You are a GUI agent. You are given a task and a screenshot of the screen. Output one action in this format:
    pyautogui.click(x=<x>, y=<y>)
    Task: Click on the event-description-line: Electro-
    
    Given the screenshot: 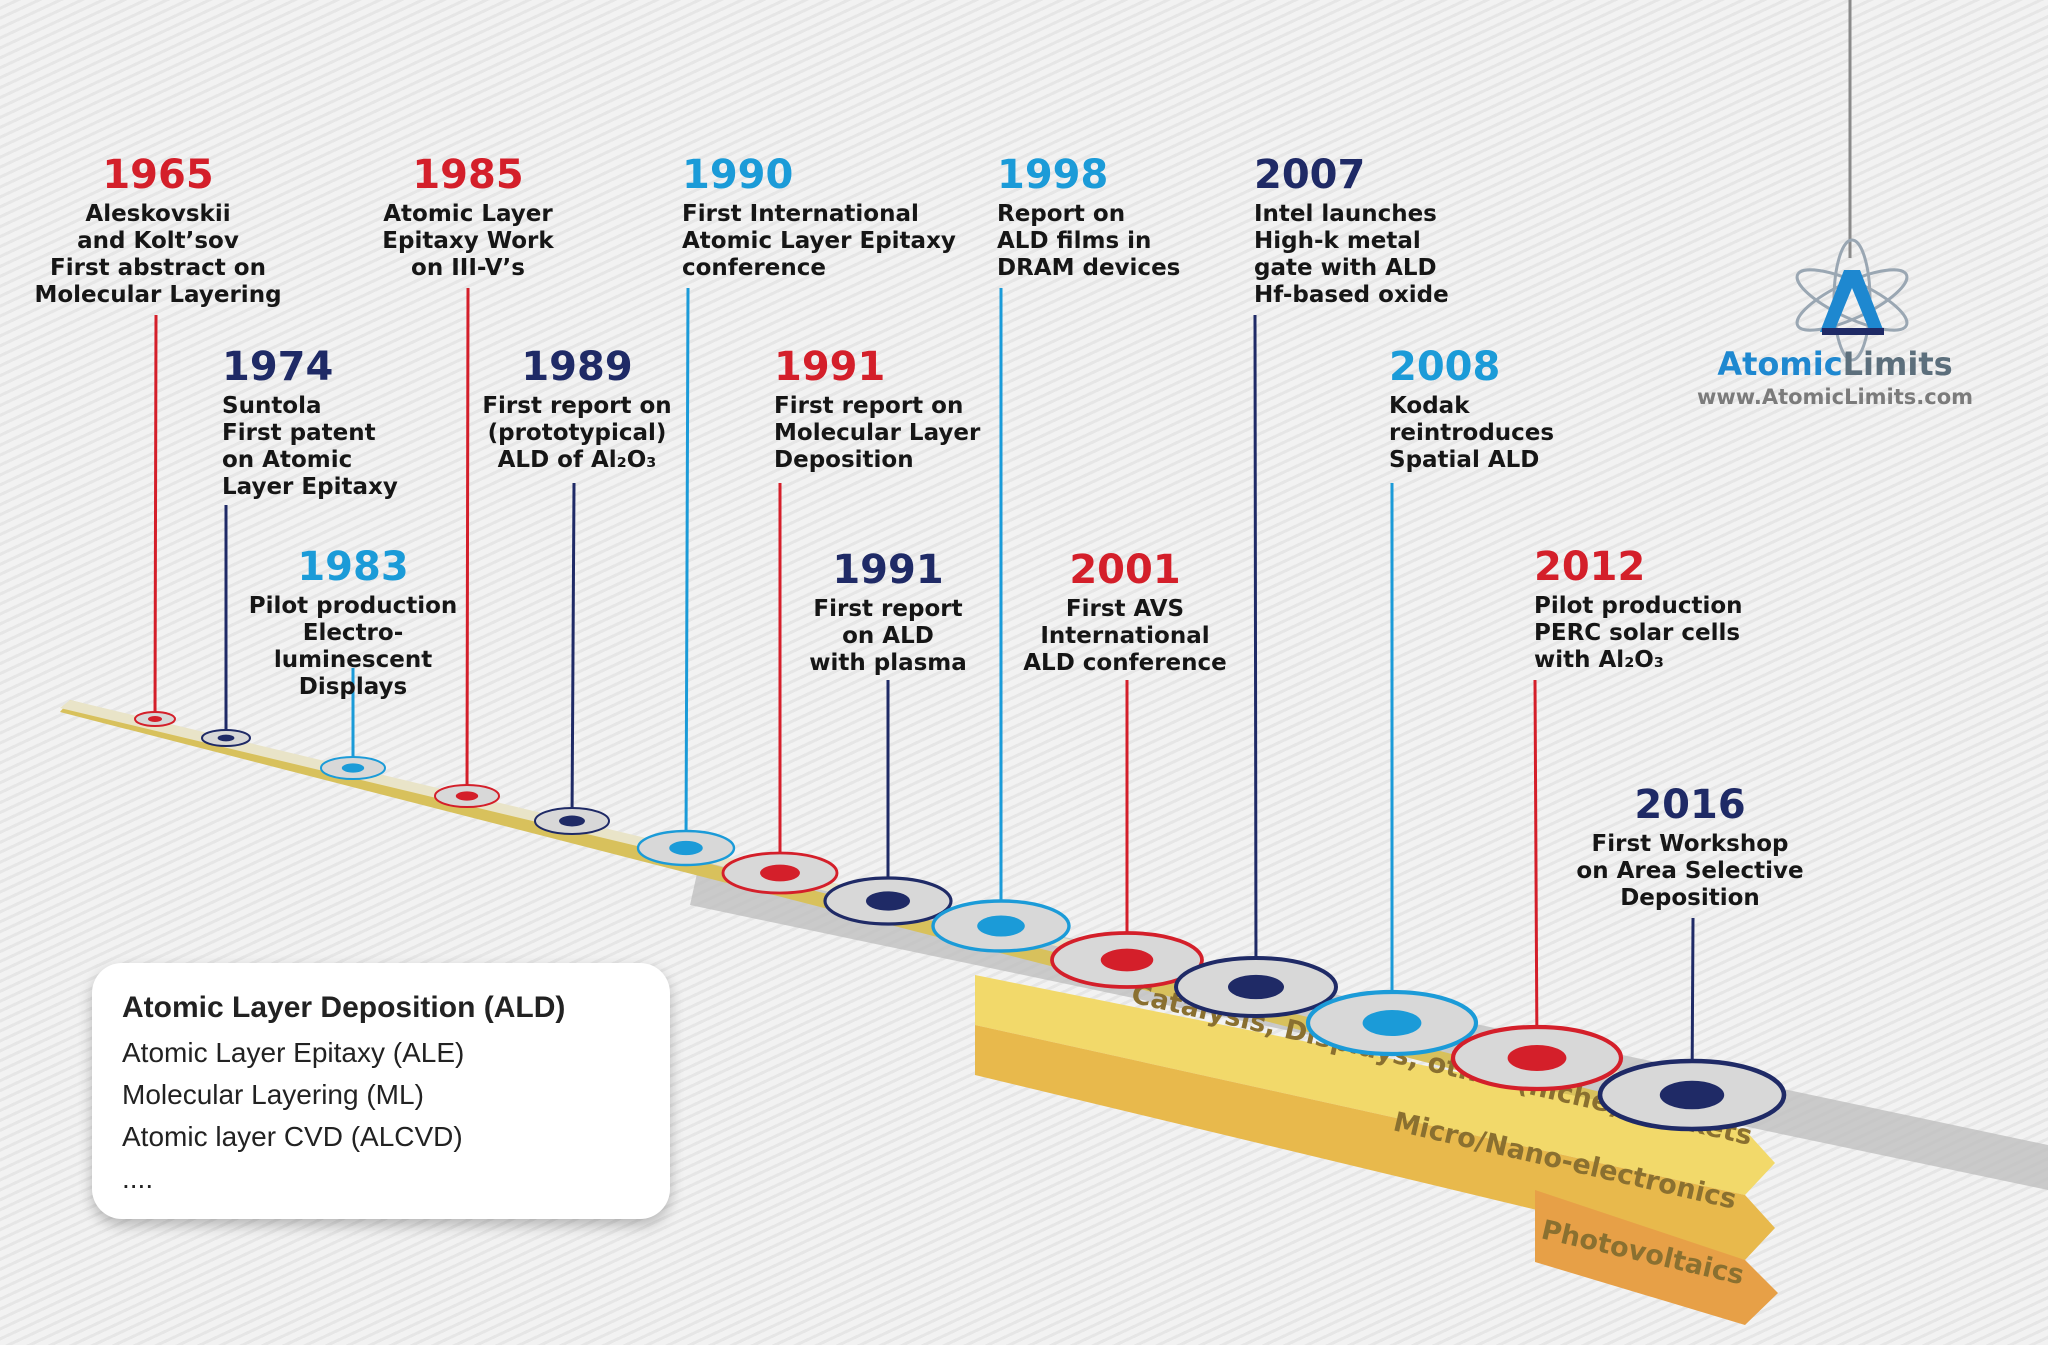 What is the action you would take?
    pyautogui.click(x=353, y=633)
    